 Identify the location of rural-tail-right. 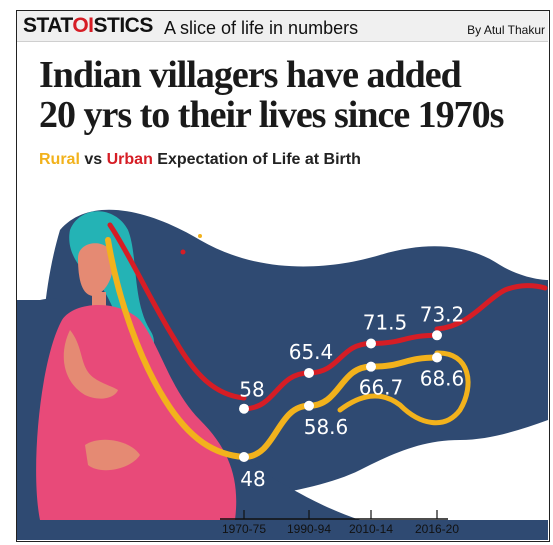
(404, 388).